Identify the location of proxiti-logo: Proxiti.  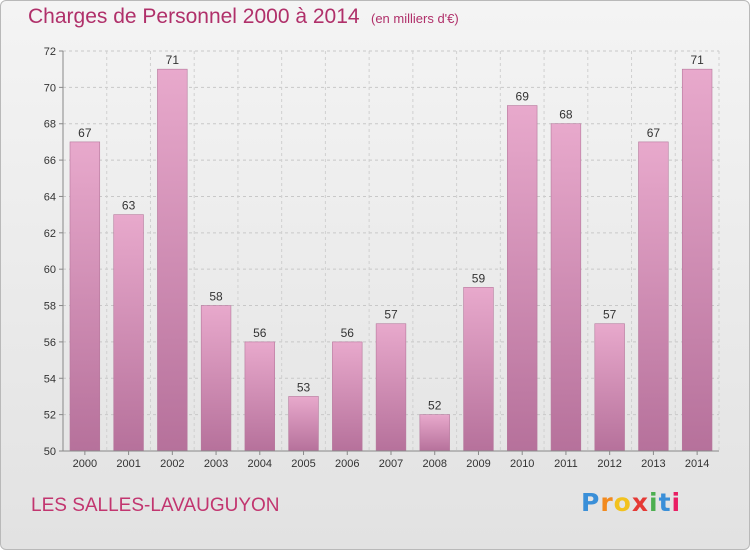
(631, 502).